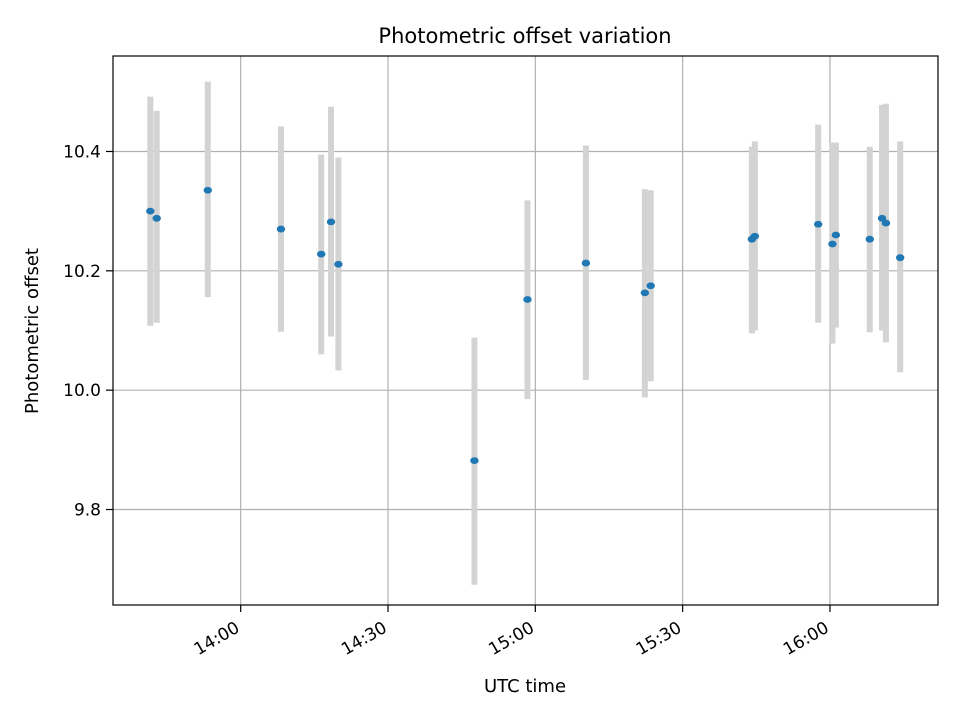 The image size is (960, 724). I want to click on x-axis-ticks: 14:00 14:30 15:00 15:30 16:00, so click(511, 632).